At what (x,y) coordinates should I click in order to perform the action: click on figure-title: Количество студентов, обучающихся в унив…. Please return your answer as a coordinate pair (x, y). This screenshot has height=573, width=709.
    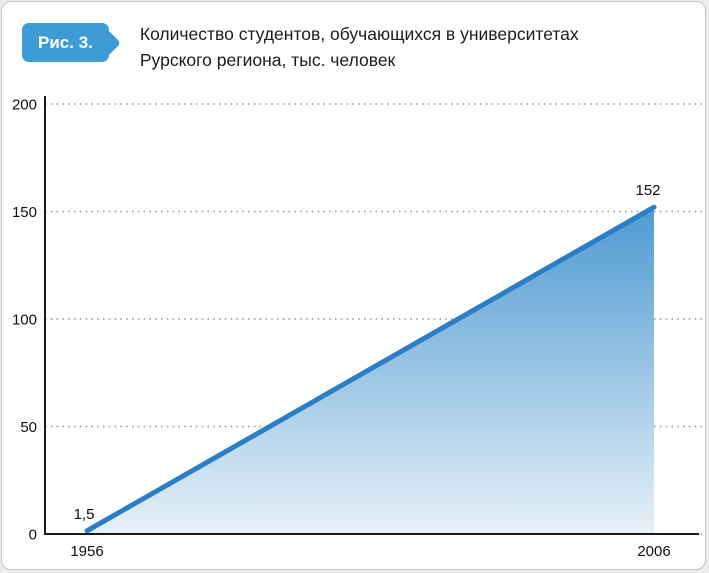
    Looking at the image, I should click on (359, 48).